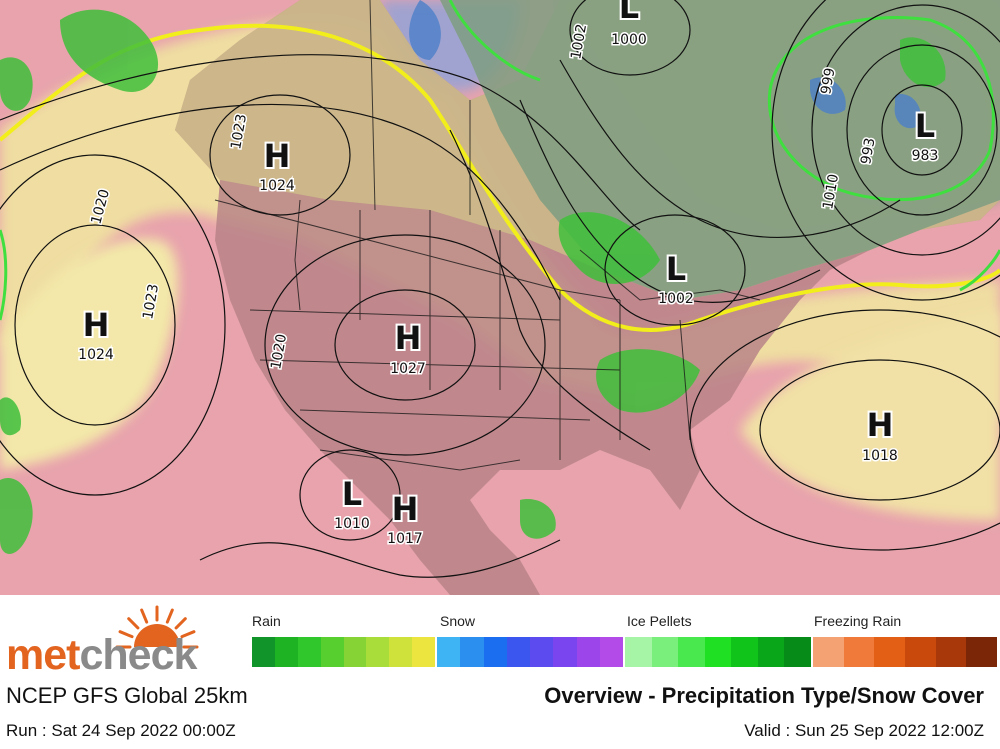 Image resolution: width=1000 pixels, height=749 pixels. Describe the element at coordinates (266, 621) in the screenshot. I see `legend-label-rain: Rain` at that location.